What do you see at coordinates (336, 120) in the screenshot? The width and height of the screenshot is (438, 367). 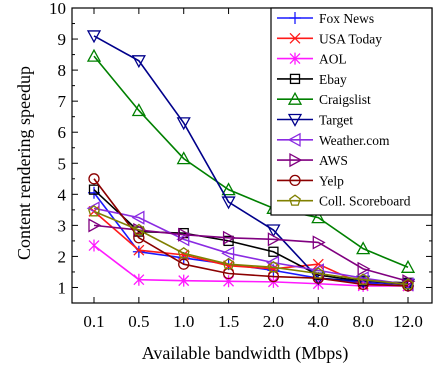 I see `legend-label: Target` at bounding box center [336, 120].